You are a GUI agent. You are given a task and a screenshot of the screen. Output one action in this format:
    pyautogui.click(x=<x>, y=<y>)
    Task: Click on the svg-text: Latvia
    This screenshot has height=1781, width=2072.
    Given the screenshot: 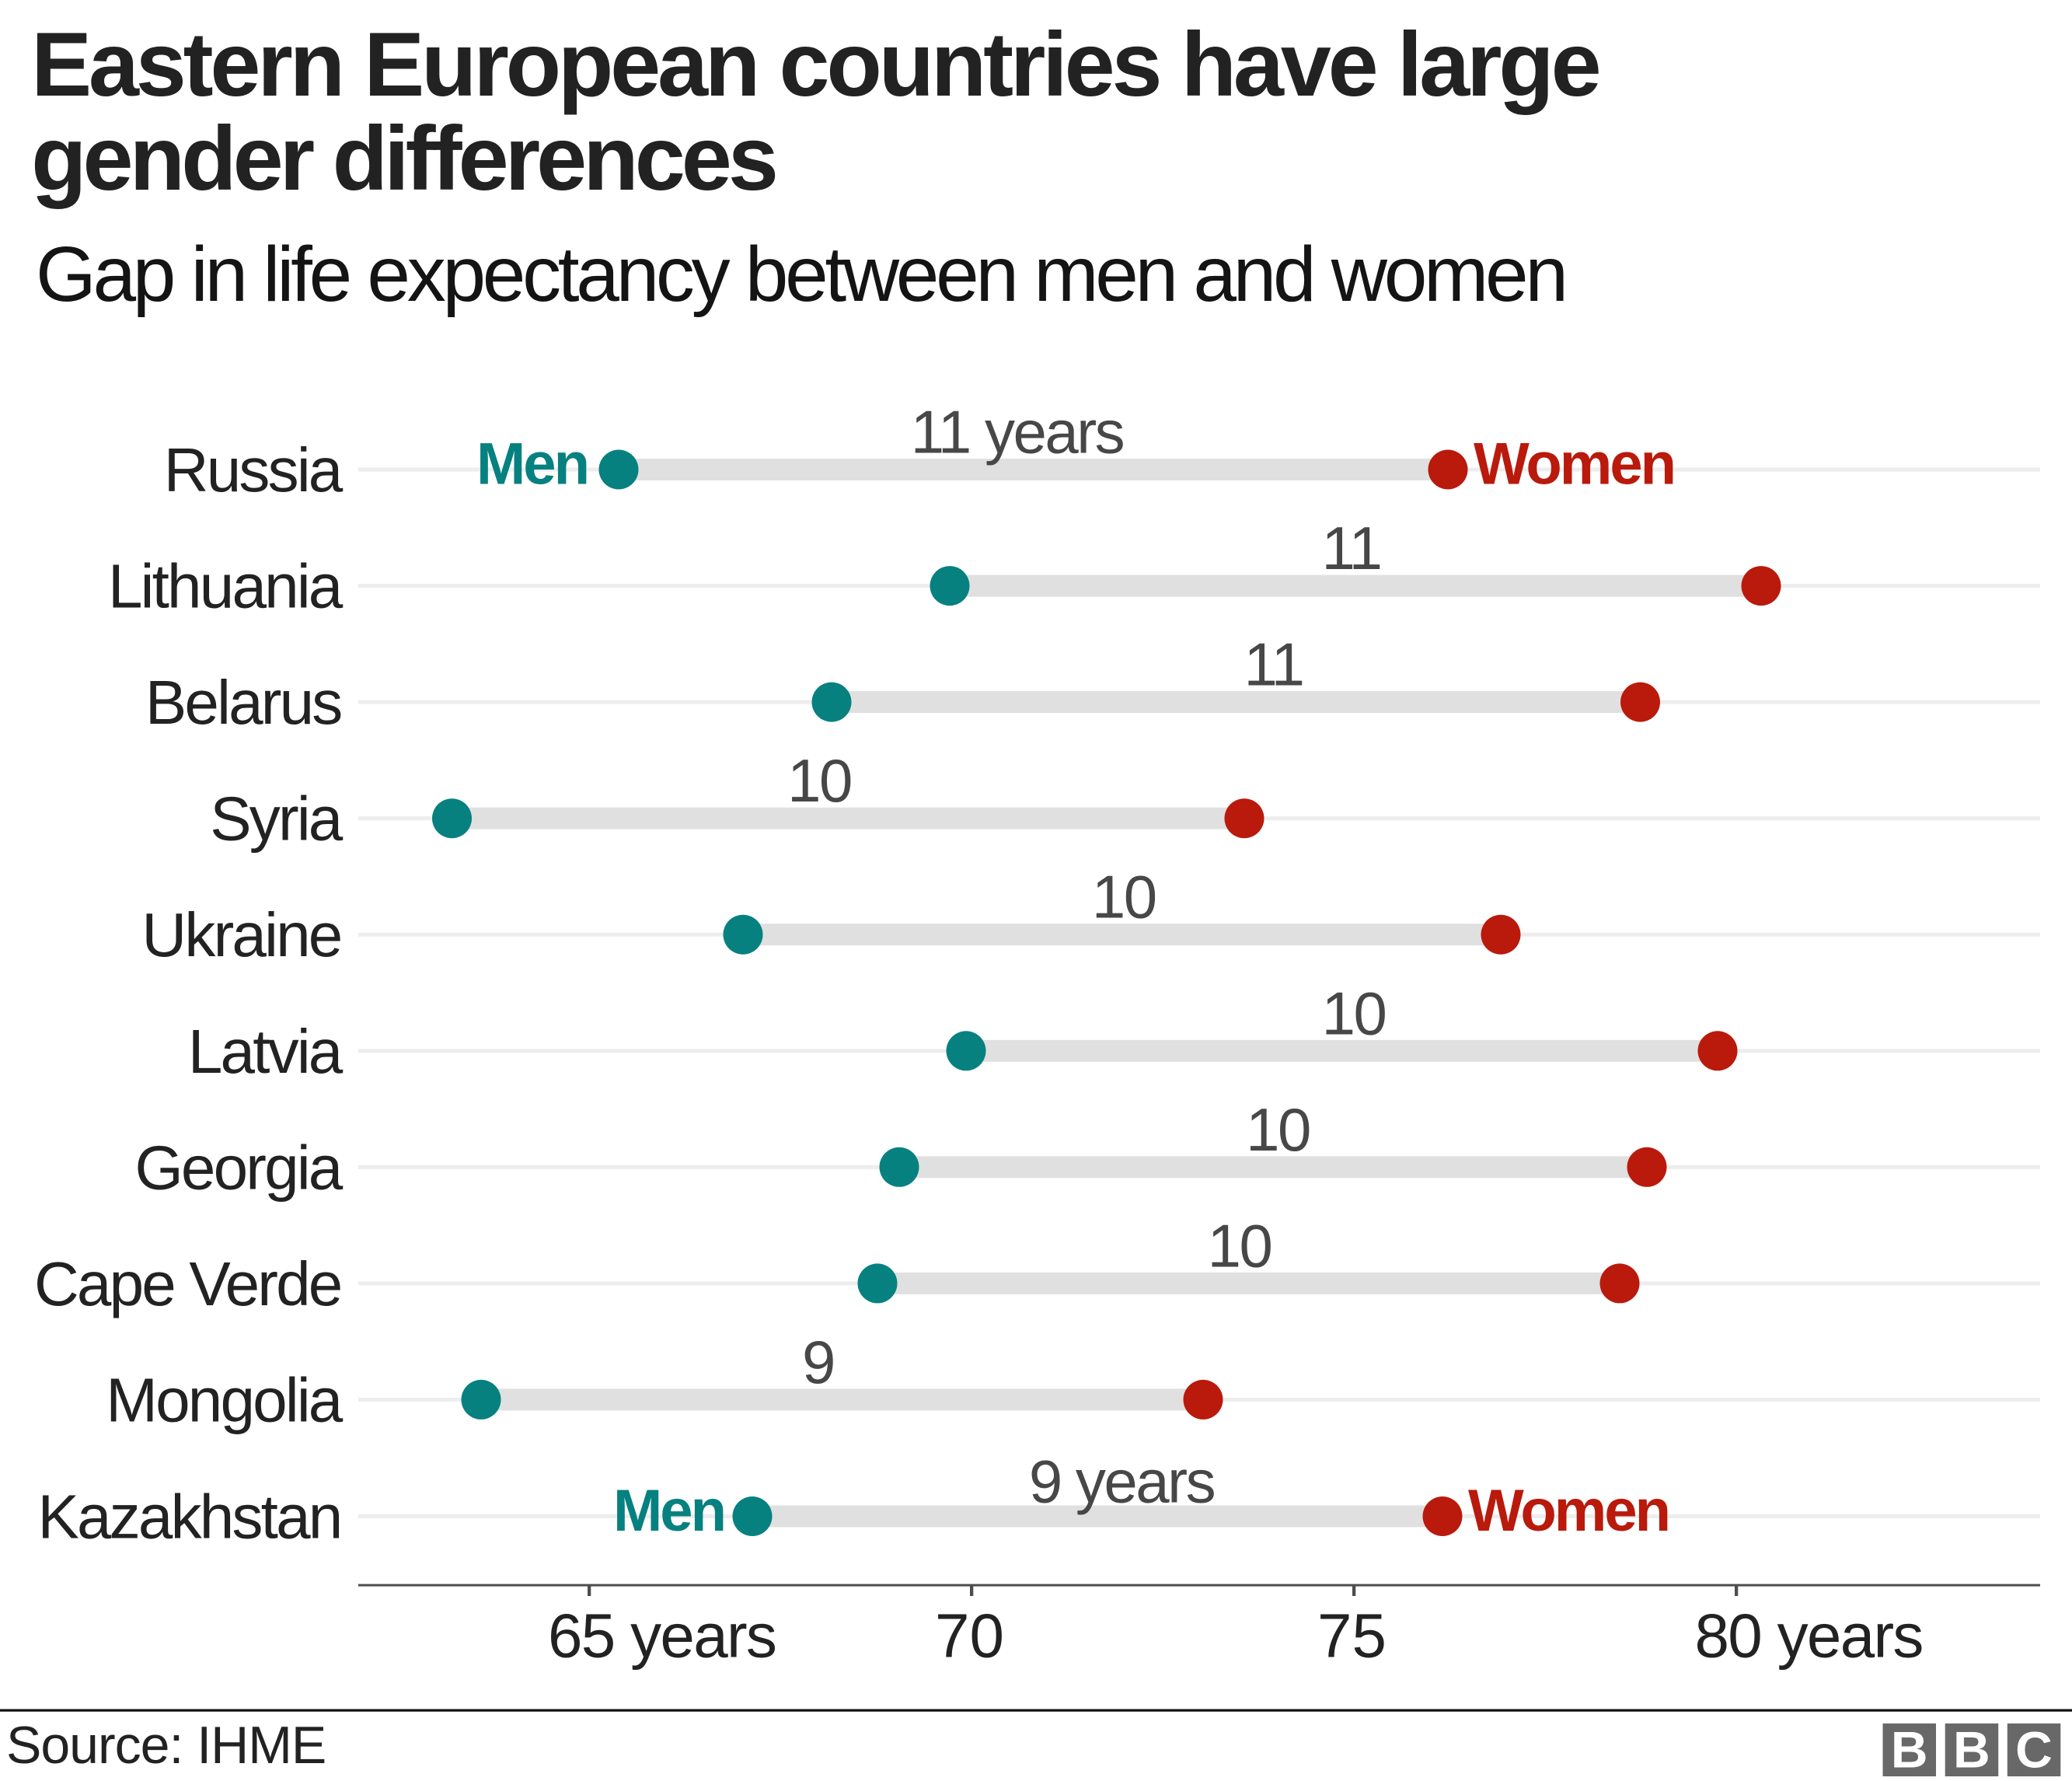 What is the action you would take?
    pyautogui.click(x=266, y=1051)
    